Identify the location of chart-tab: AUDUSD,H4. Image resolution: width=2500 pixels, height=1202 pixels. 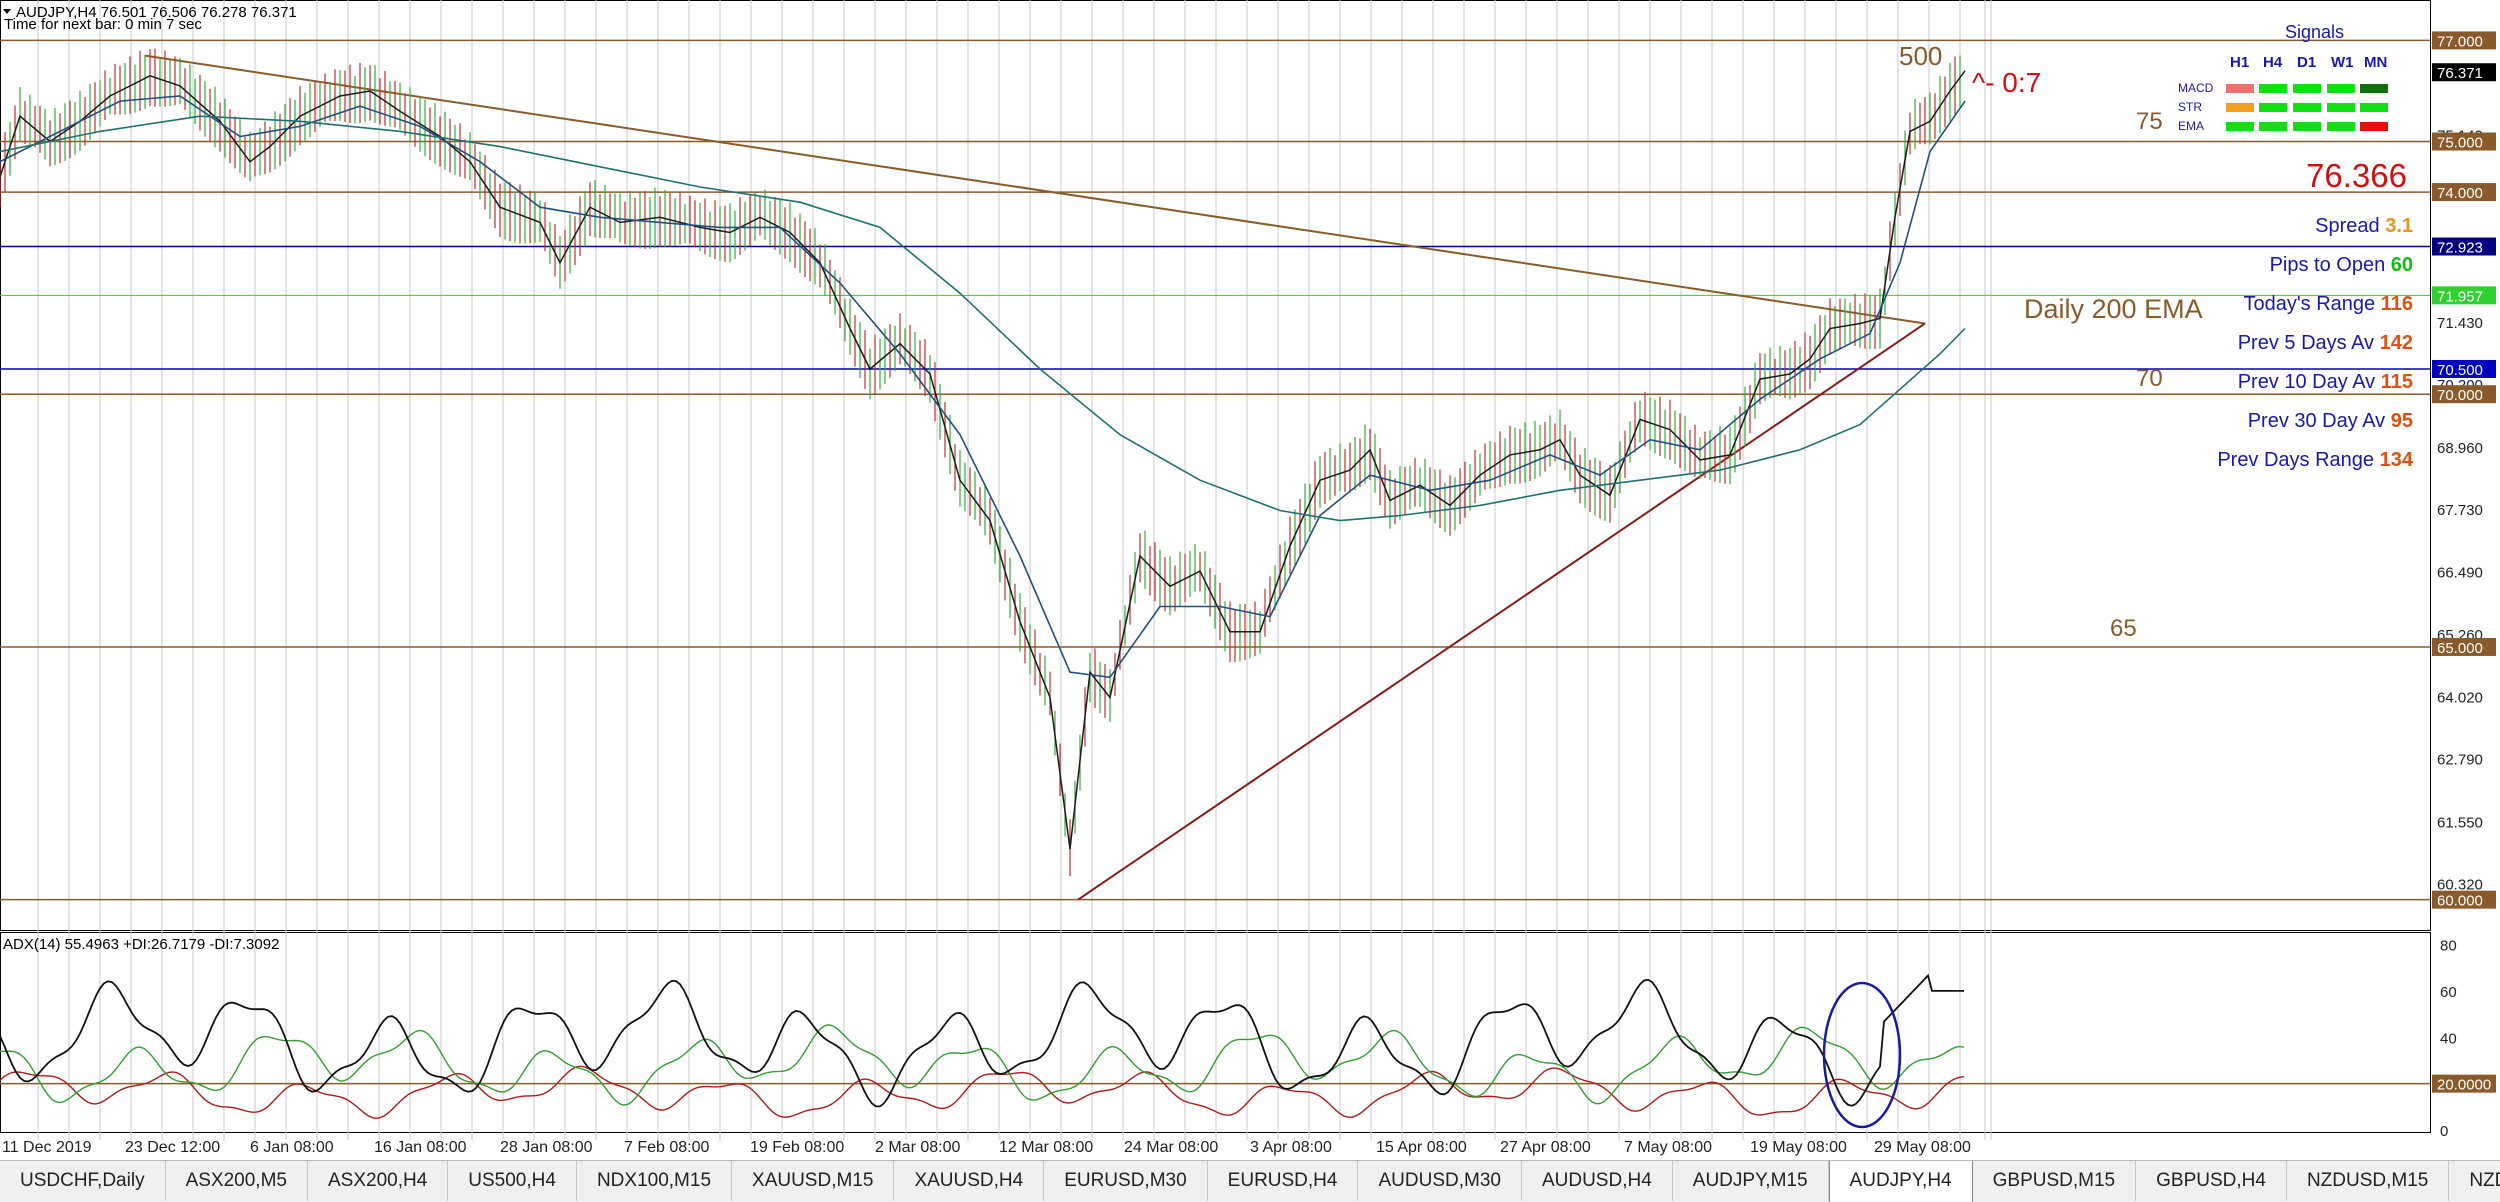
(1597, 1181).